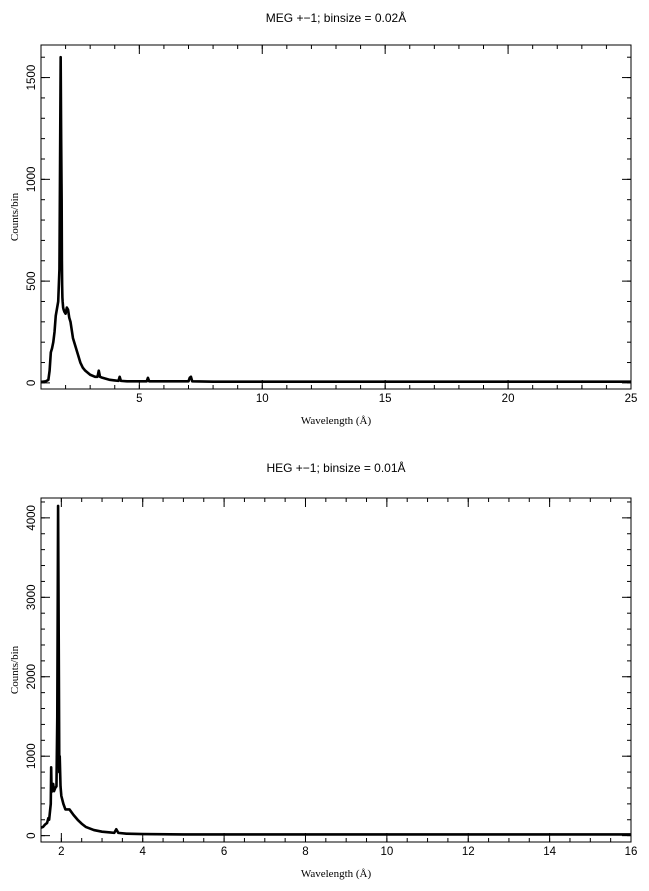  I want to click on x-tick-label: 2, so click(61, 852).